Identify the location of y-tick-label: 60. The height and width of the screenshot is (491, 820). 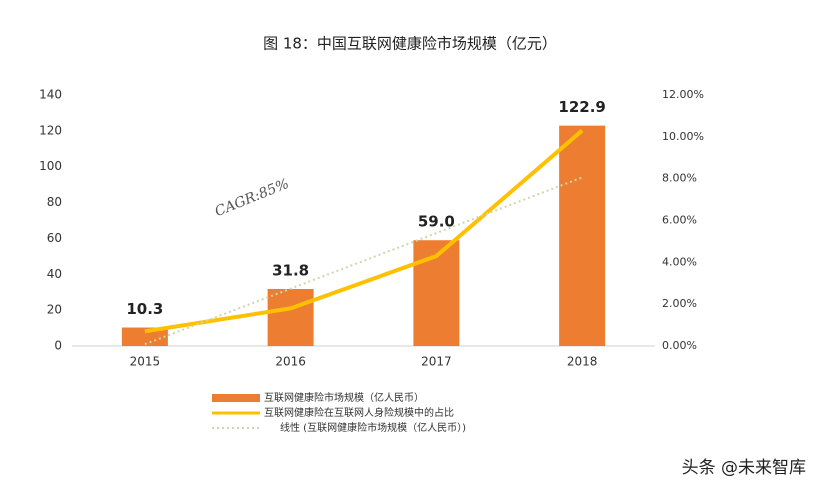
(54, 238).